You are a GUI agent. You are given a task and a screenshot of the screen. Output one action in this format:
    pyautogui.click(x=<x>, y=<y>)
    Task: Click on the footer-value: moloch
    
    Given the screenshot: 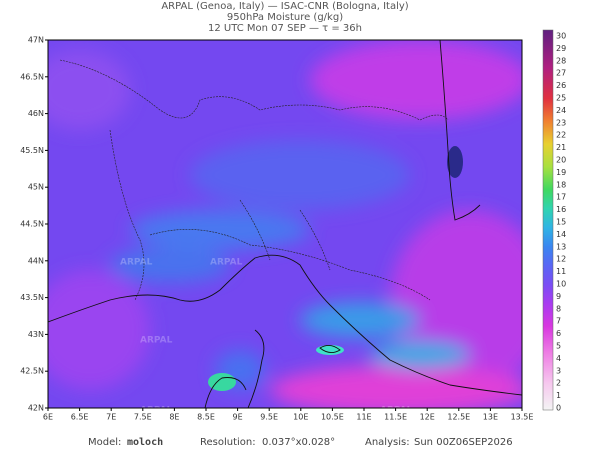 What is the action you would take?
    pyautogui.click(x=145, y=442)
    